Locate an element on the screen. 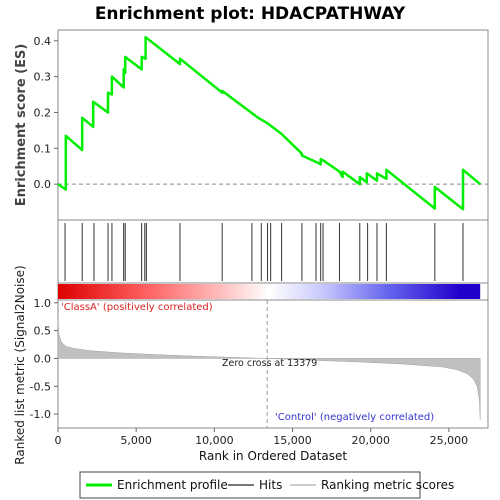 The width and height of the screenshot is (500, 500). legend-enrichment-label: Enrichment profile is located at coordinates (172, 485).